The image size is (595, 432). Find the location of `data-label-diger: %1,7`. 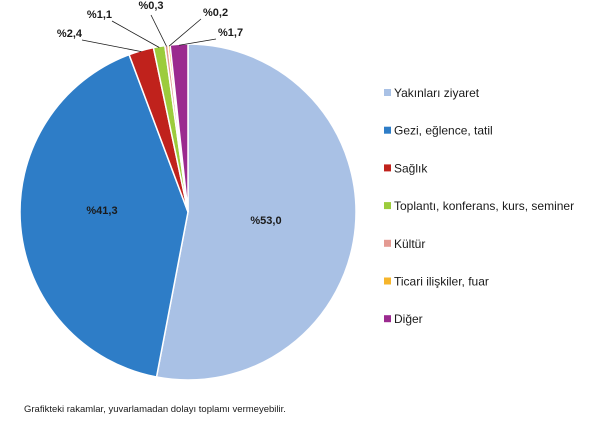

data-label-diger: %1,7 is located at coordinates (230, 33).